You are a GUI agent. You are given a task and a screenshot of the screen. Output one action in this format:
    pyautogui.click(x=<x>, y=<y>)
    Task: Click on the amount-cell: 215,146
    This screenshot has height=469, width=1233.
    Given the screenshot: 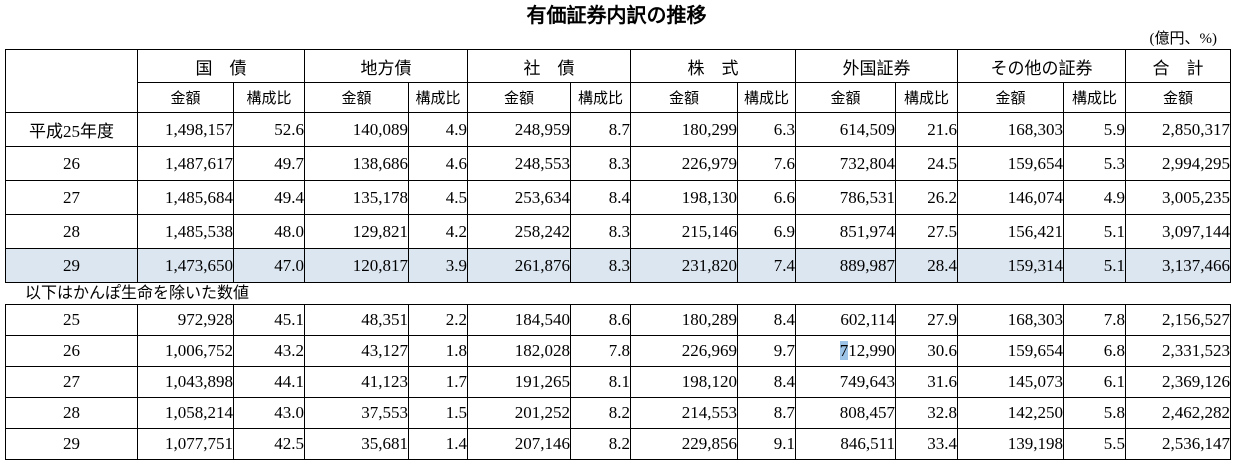 What is the action you would take?
    pyautogui.click(x=684, y=231)
    